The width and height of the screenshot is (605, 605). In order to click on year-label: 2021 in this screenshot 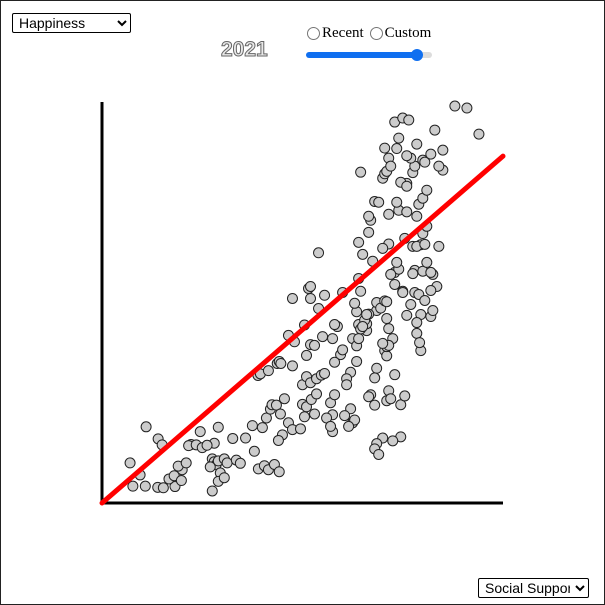, I will do `click(245, 50)`.